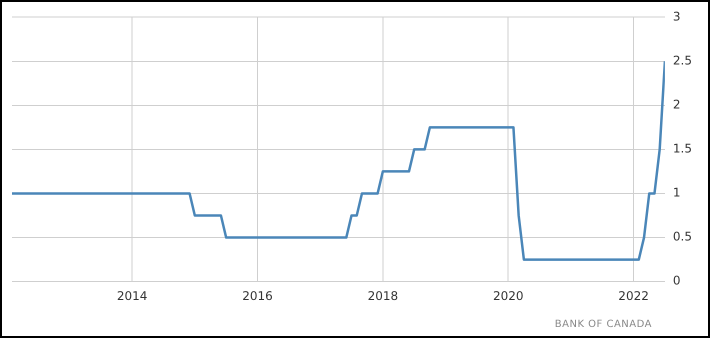 Image resolution: width=710 pixels, height=338 pixels. What do you see at coordinates (676, 281) in the screenshot?
I see `y-tick-label: 0` at bounding box center [676, 281].